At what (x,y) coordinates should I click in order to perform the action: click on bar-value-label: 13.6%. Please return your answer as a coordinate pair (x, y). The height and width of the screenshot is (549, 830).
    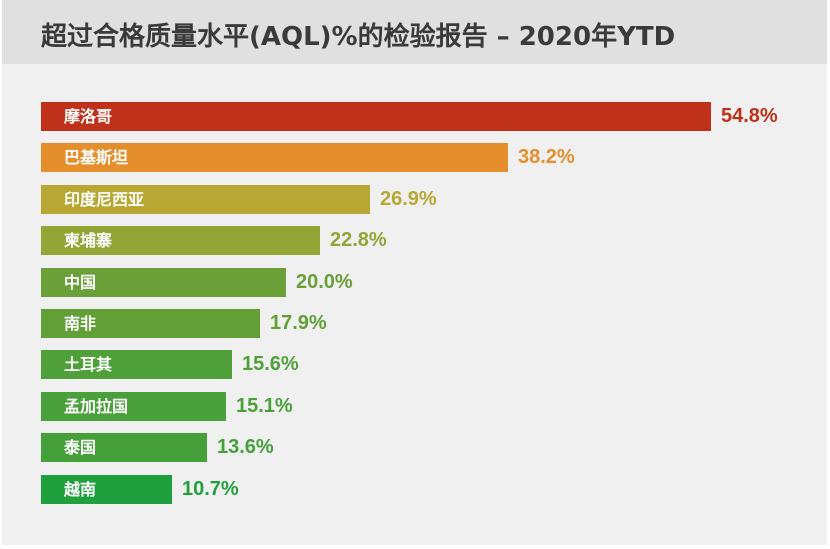
    Looking at the image, I should click on (245, 447).